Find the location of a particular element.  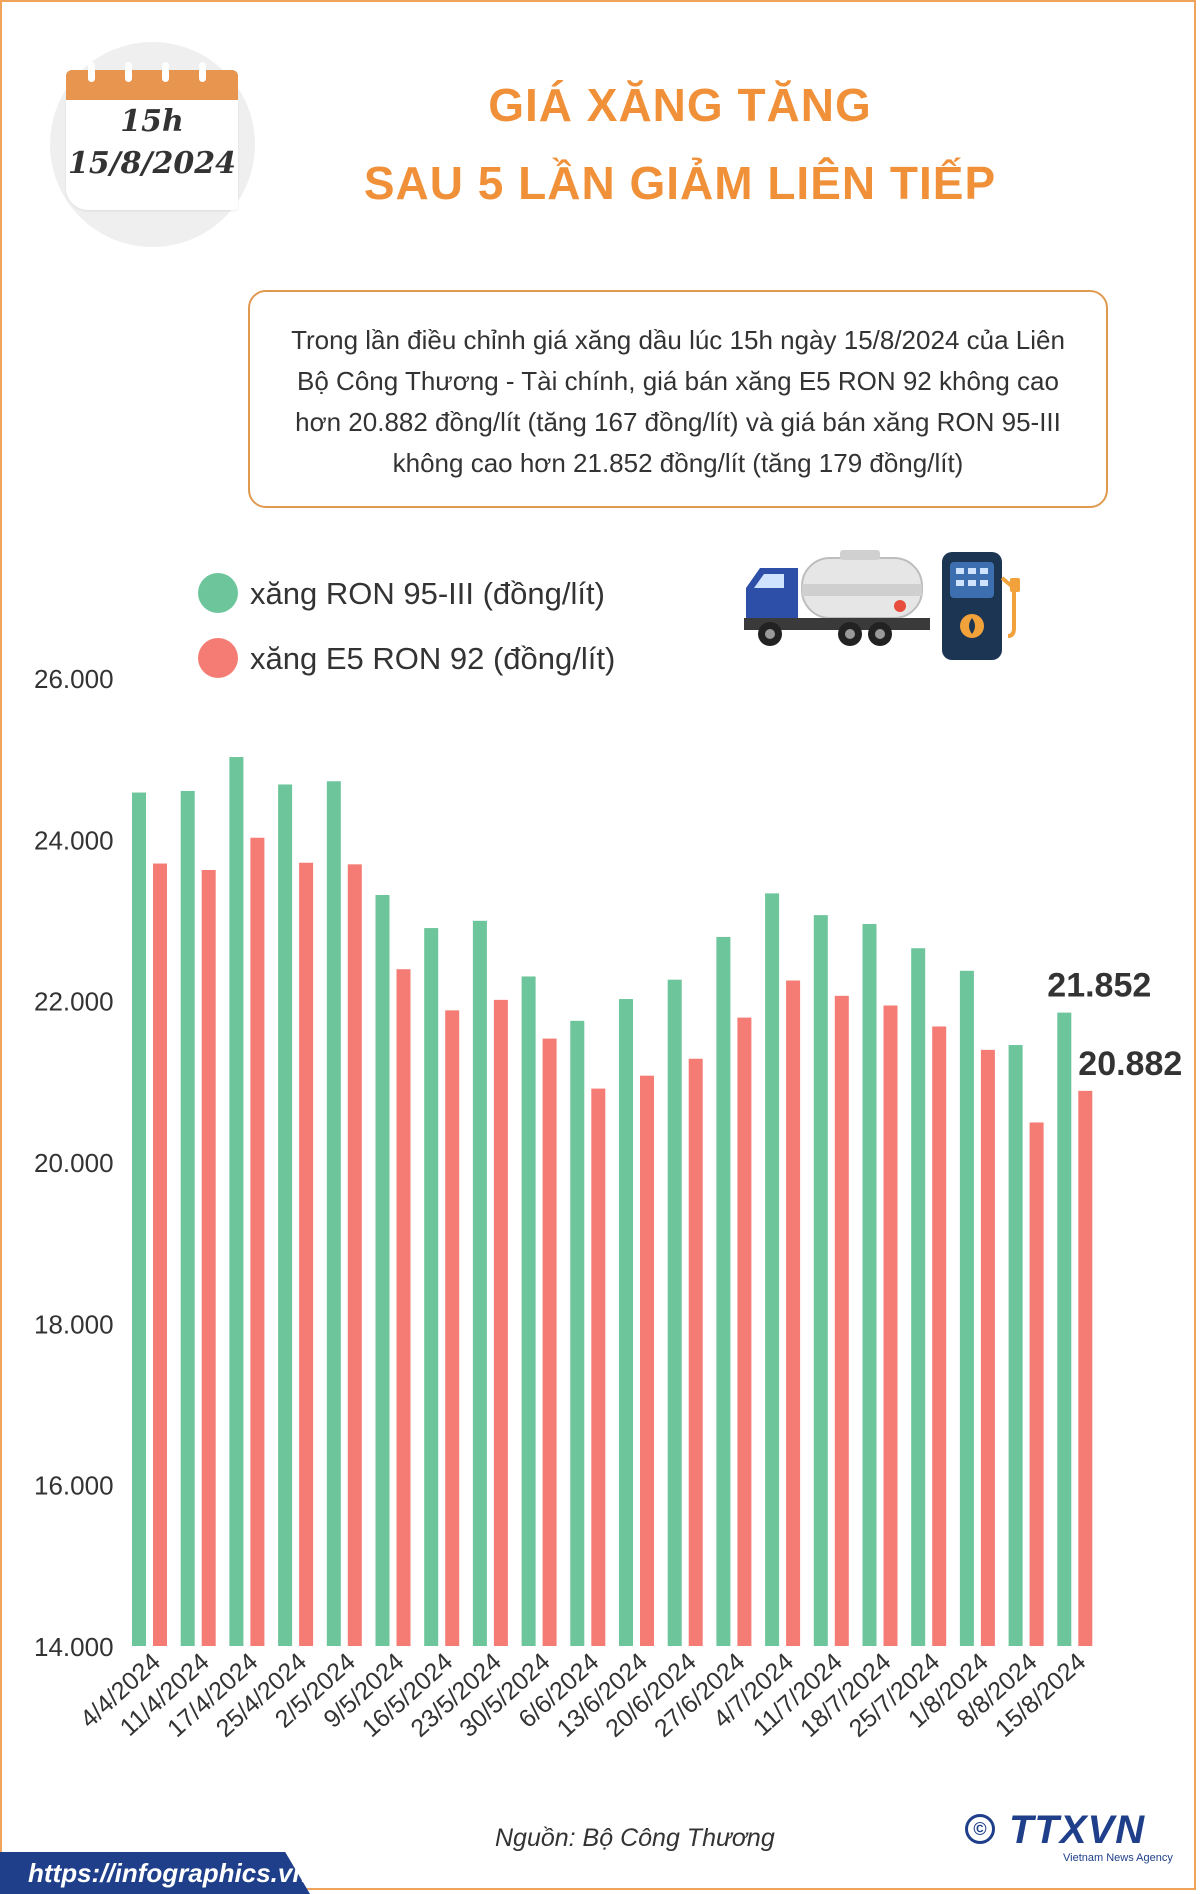

data-label: 21.852 is located at coordinates (1099, 986).